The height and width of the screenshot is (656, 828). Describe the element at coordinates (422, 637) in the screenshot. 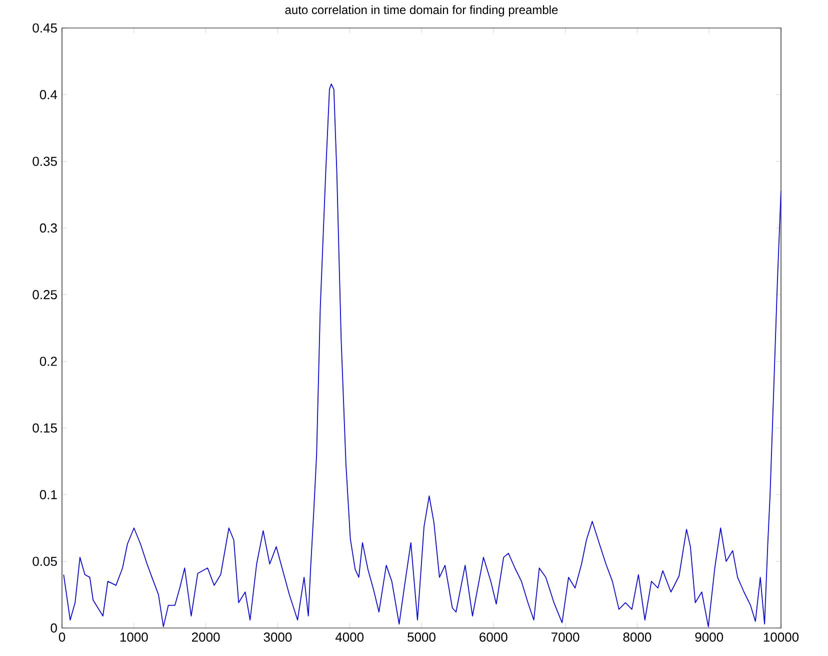

I see `x-tick-label: 5000` at that location.